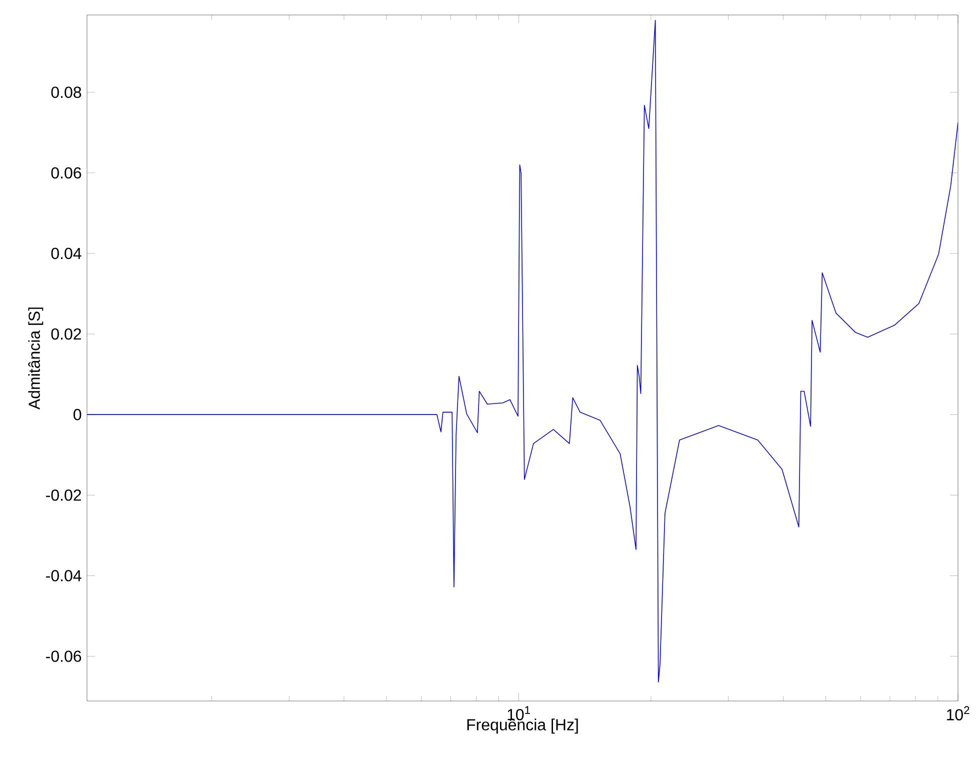  What do you see at coordinates (66, 254) in the screenshot?
I see `y-tick-label: 0.04` at bounding box center [66, 254].